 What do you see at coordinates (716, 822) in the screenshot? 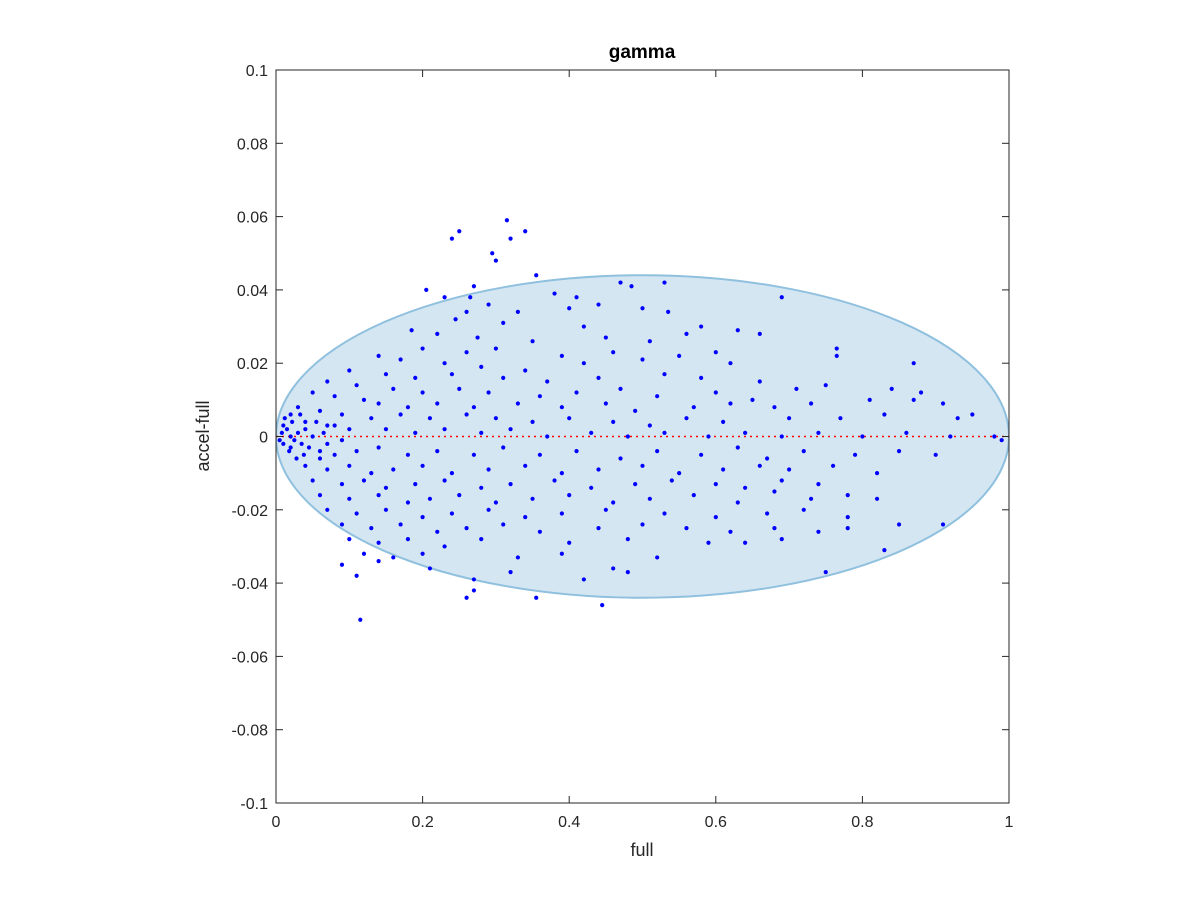
I see `x-tick-label: 0.6` at bounding box center [716, 822].